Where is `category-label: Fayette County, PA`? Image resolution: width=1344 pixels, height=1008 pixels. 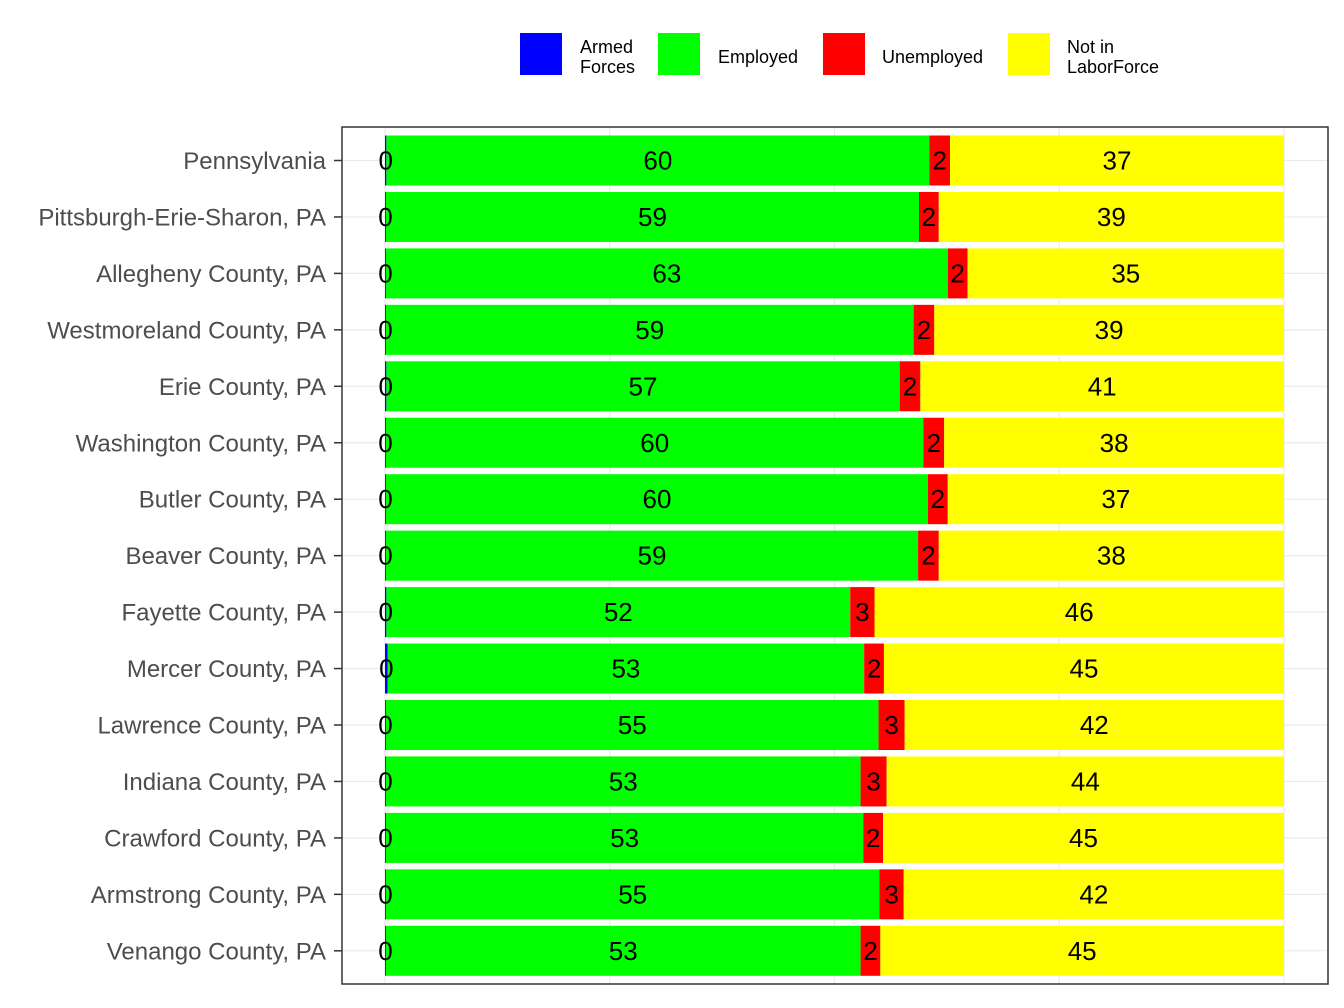
category-label: Fayette County, PA is located at coordinates (223, 613).